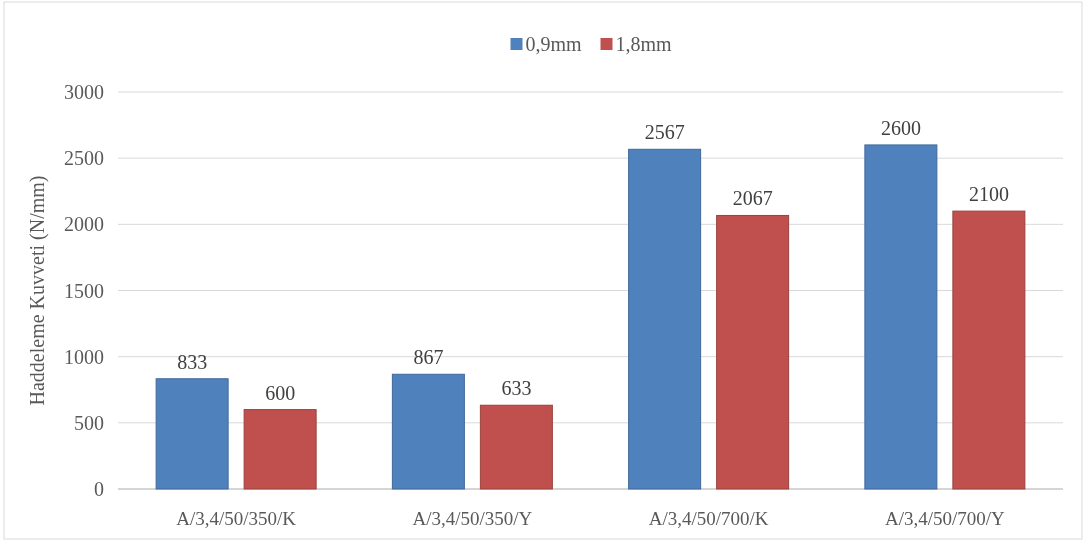 This screenshot has width=1088, height=545. Describe the element at coordinates (900, 127) in the screenshot. I see `data-label: 2600` at that location.